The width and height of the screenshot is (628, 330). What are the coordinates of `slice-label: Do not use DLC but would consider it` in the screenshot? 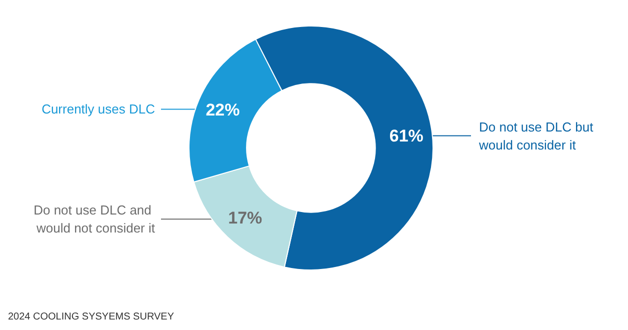 It's located at (537, 135).